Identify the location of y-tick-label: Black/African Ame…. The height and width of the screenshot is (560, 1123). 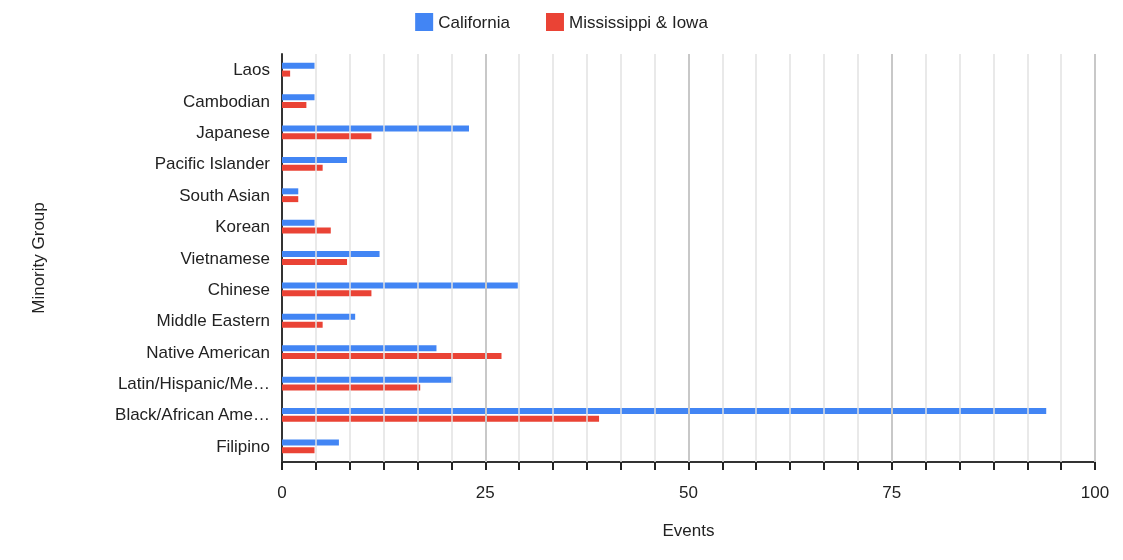
(192, 415).